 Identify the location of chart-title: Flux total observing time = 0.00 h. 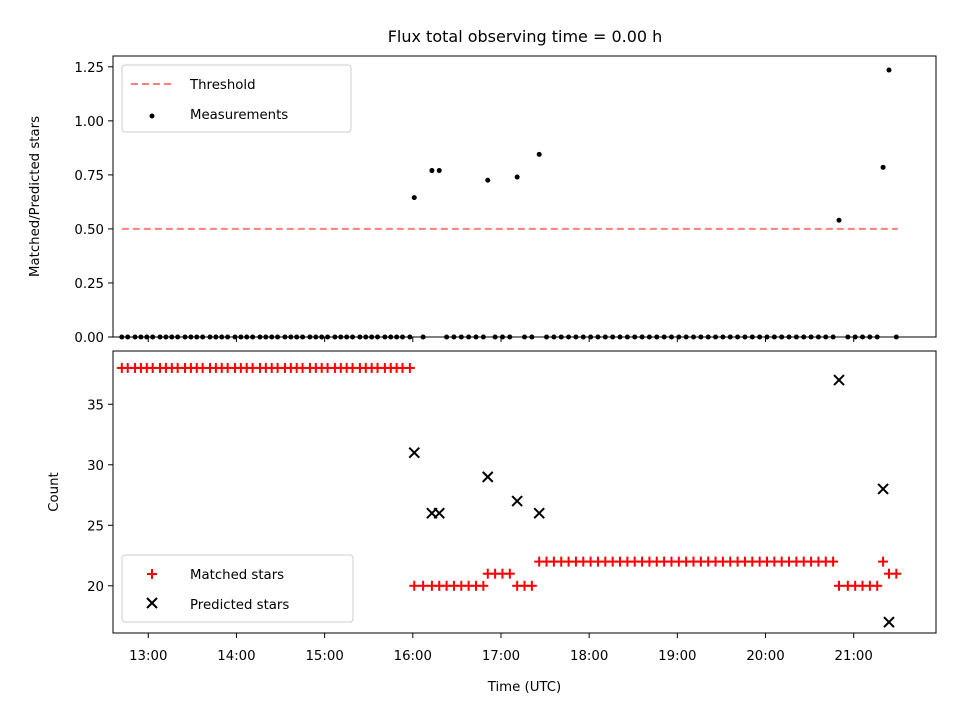
(525, 36).